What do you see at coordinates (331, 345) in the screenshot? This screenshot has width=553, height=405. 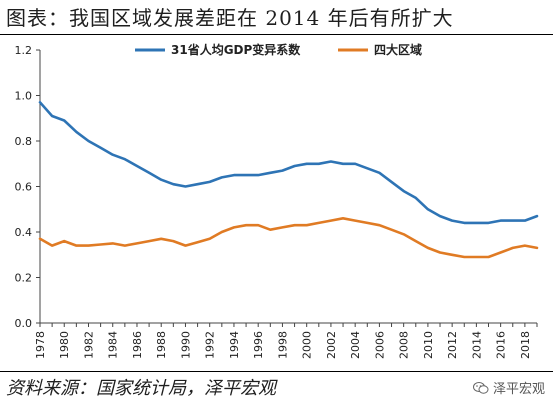 I see `x-tick-label: 2002` at bounding box center [331, 345].